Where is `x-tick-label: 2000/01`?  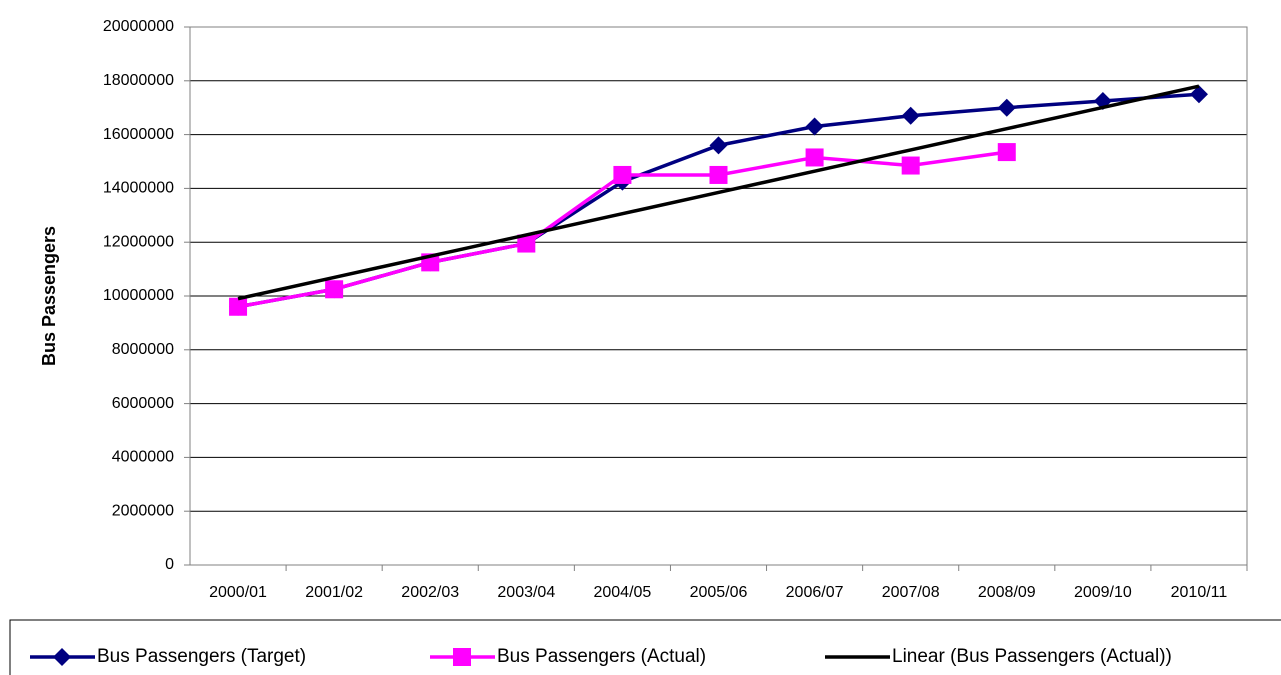 x-tick-label: 2000/01 is located at coordinates (238, 592).